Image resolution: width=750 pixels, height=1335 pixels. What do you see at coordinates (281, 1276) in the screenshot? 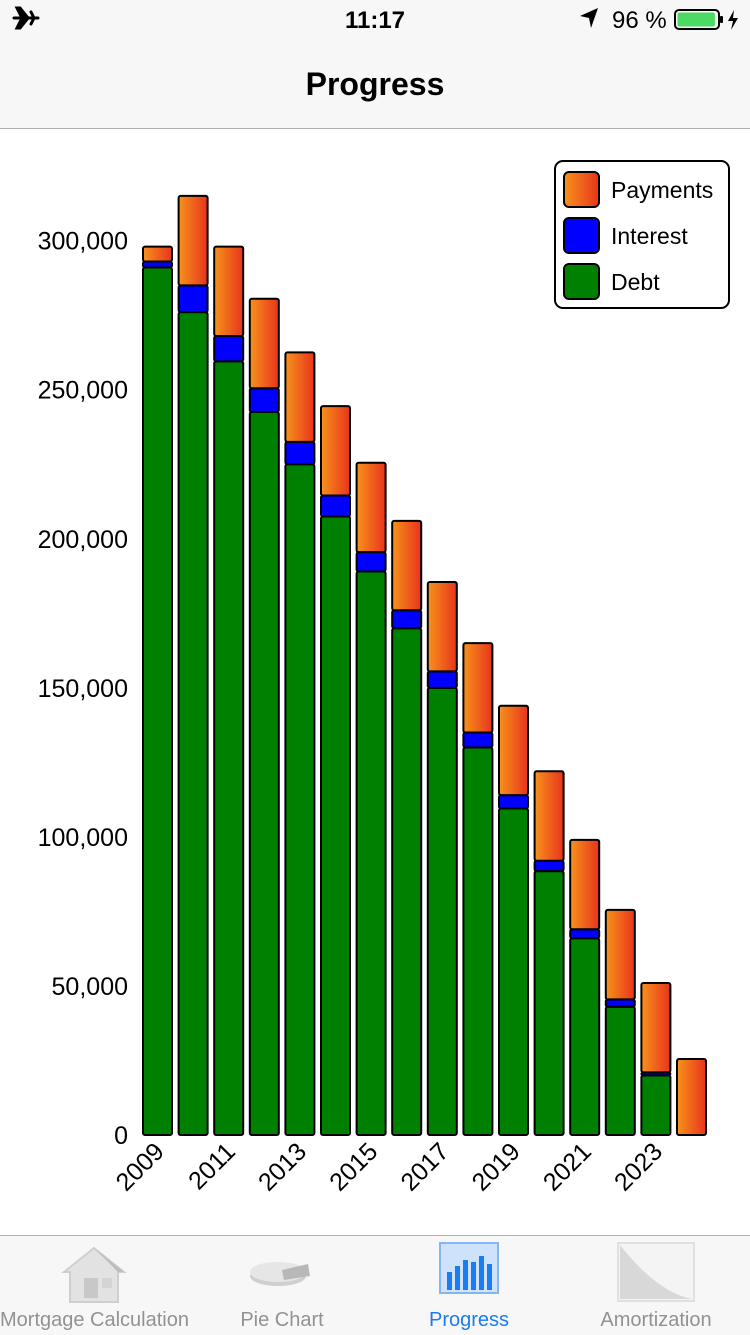
I see `pie-chart-icon` at bounding box center [281, 1276].